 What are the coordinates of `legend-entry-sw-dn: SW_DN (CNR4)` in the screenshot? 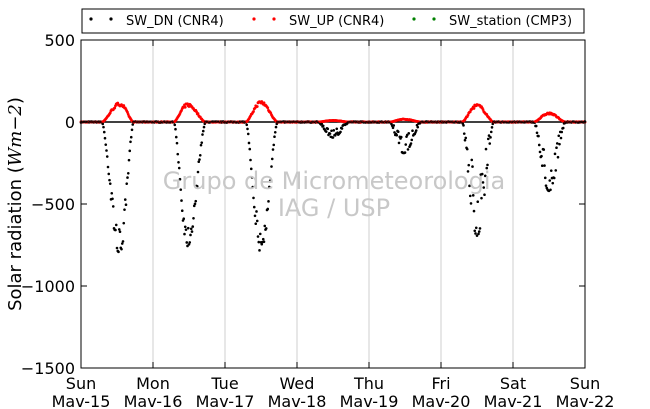 It's located at (156, 21).